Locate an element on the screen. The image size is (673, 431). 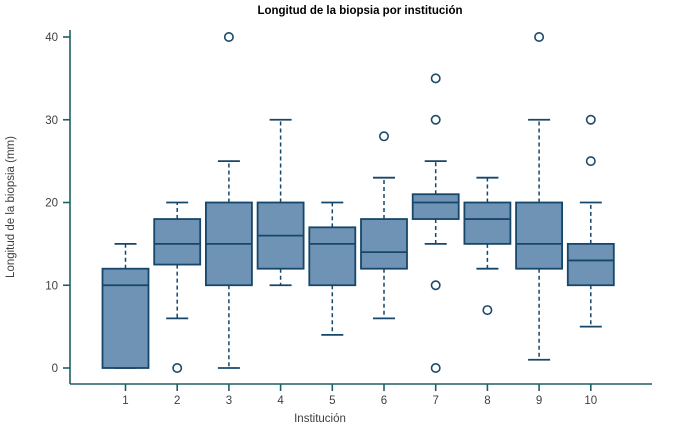
y-tick-label: 10 is located at coordinates (51, 286).